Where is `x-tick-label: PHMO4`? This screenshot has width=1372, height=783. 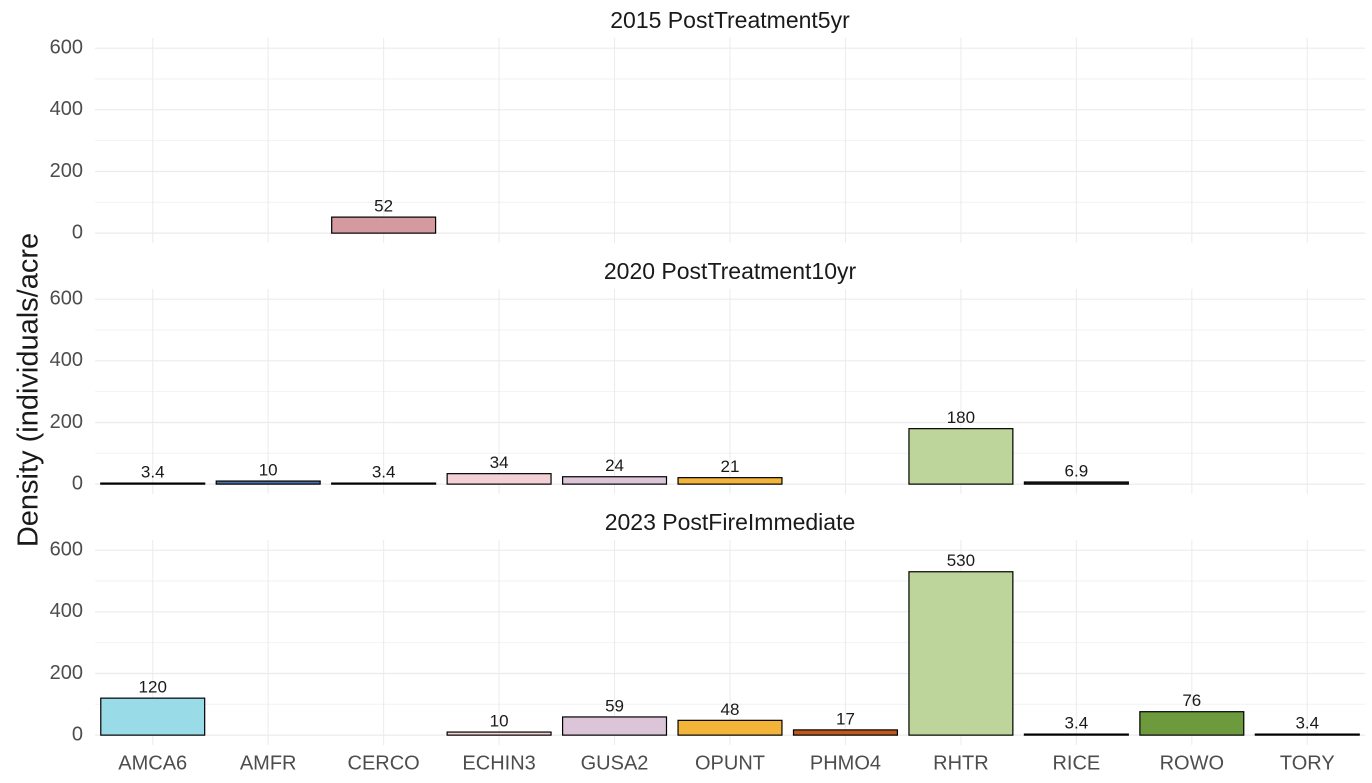
x-tick-label: PHMO4 is located at coordinates (845, 763).